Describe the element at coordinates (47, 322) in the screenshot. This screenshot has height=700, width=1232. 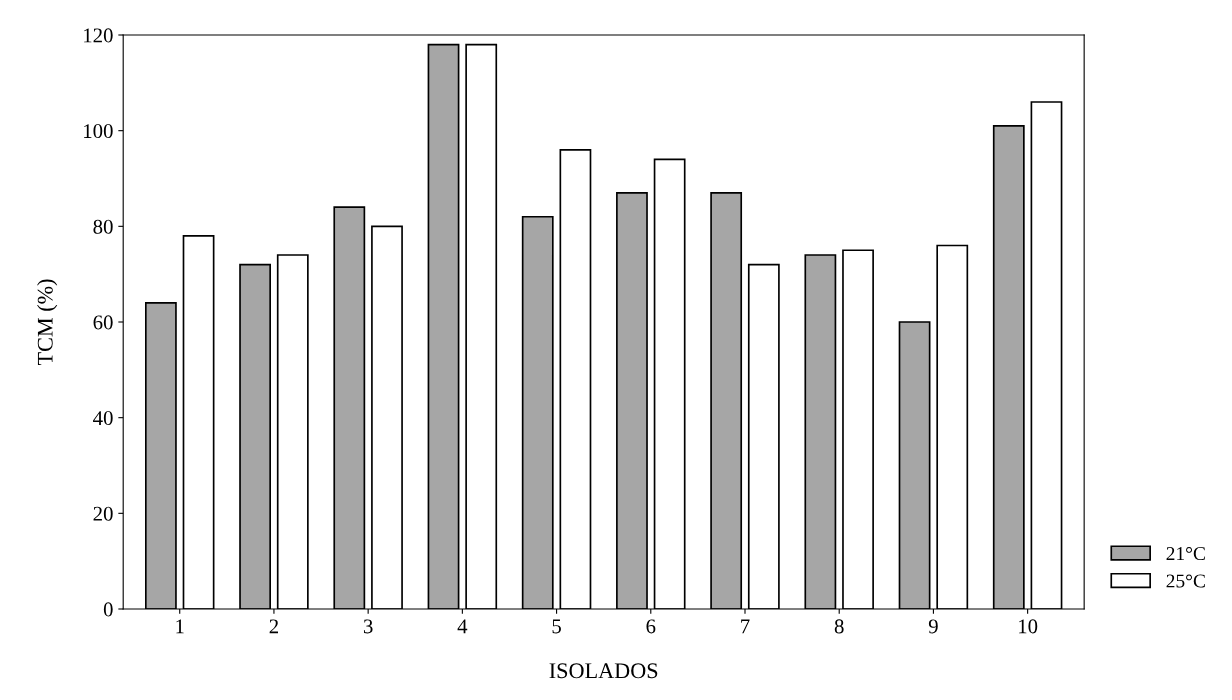
I see `y-axis-title: TCM (%)` at that location.